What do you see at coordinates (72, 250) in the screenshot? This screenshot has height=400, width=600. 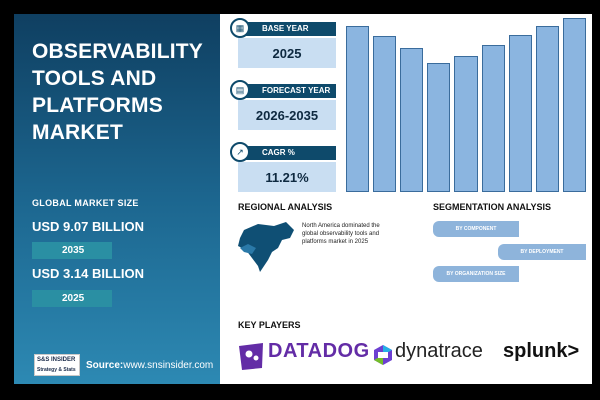 I see `year-badge-2035: 2035` at bounding box center [72, 250].